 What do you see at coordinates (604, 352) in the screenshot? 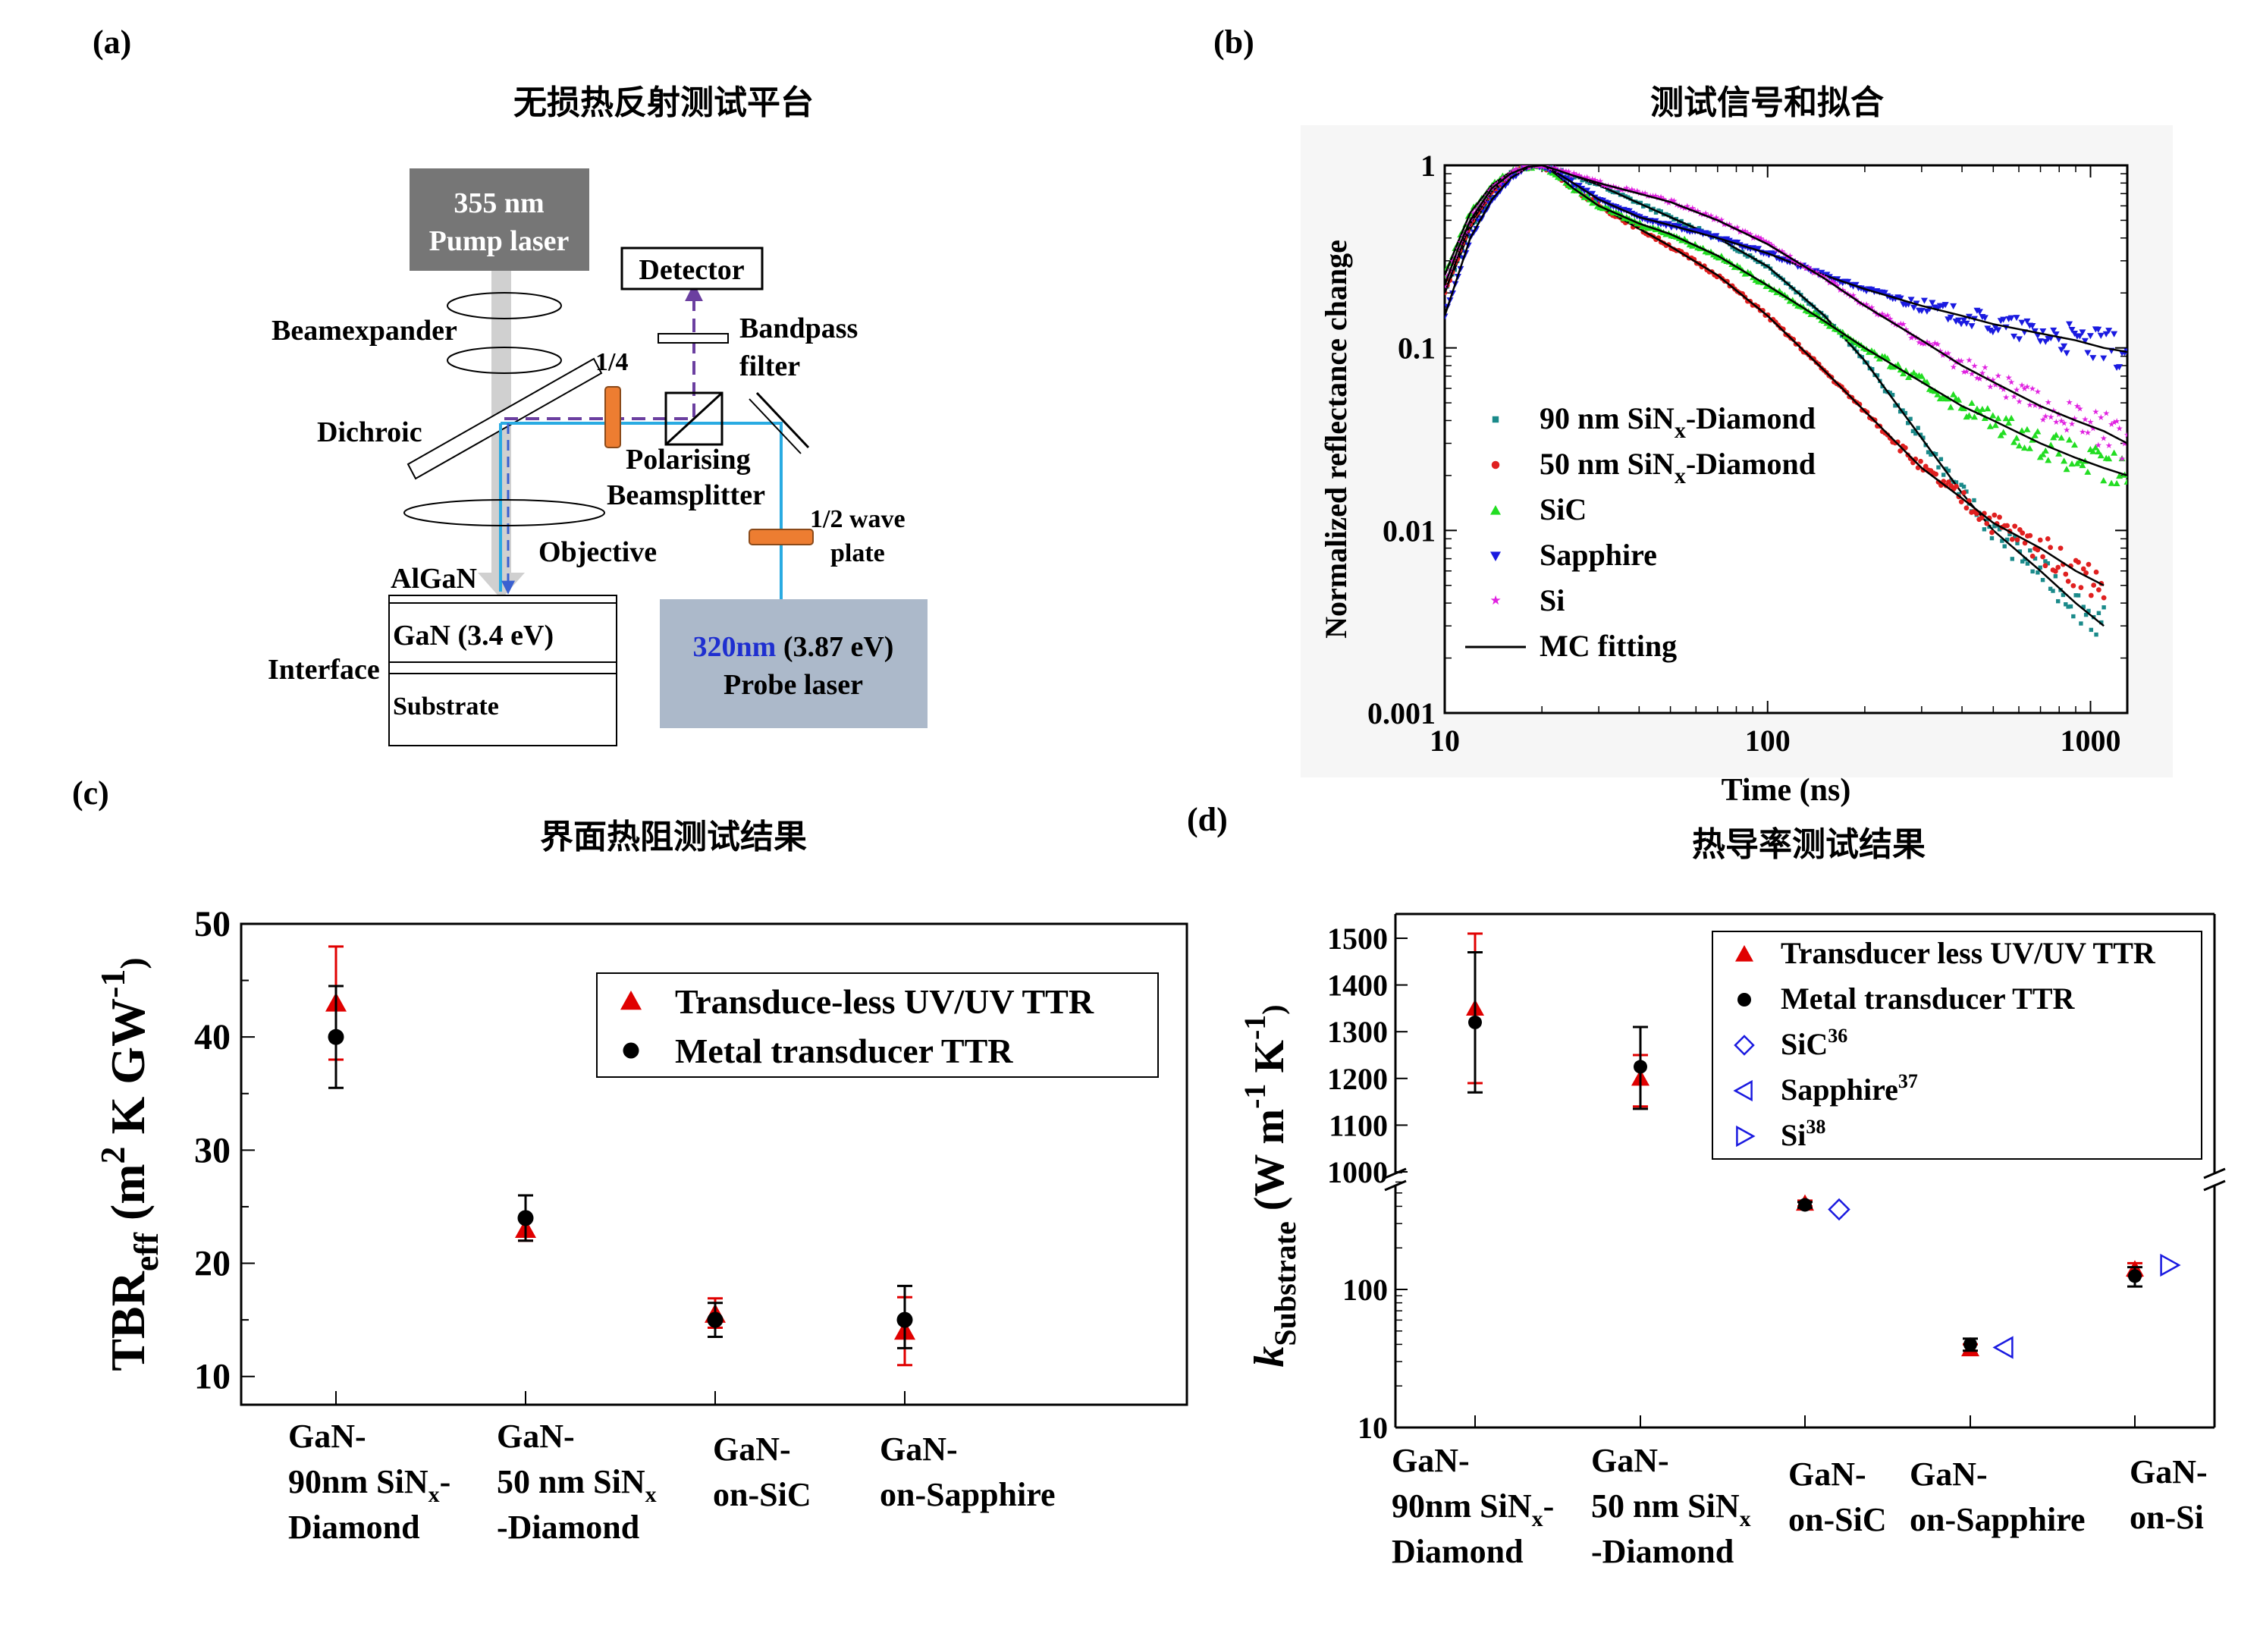
I see `return-beam` at bounding box center [604, 352].